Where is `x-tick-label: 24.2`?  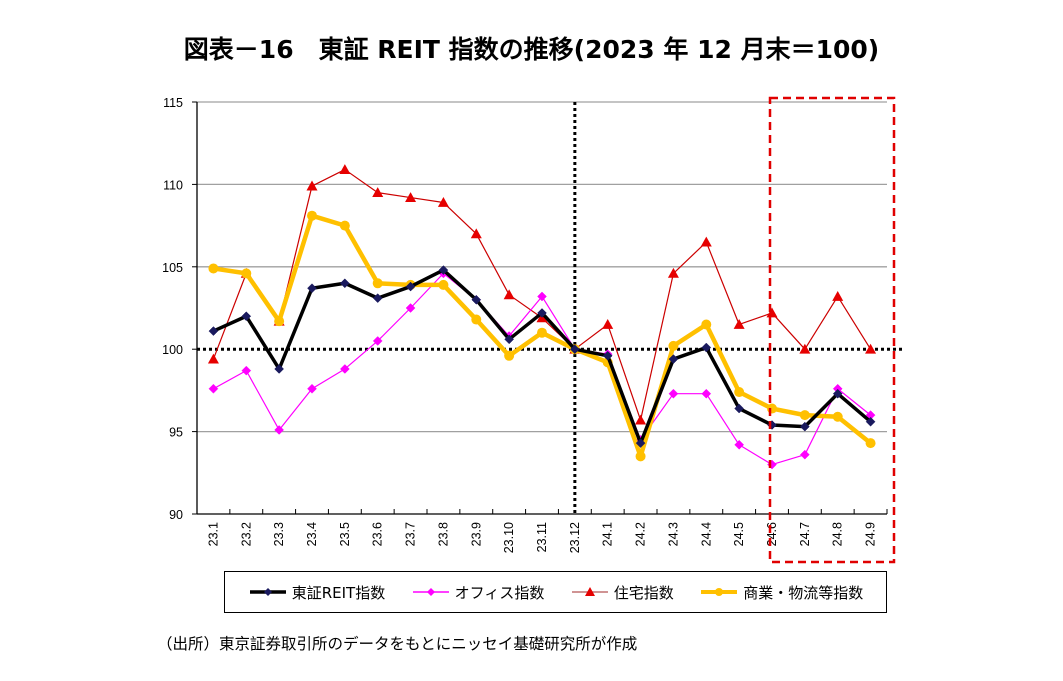
x-tick-label: 24.2 is located at coordinates (641, 534).